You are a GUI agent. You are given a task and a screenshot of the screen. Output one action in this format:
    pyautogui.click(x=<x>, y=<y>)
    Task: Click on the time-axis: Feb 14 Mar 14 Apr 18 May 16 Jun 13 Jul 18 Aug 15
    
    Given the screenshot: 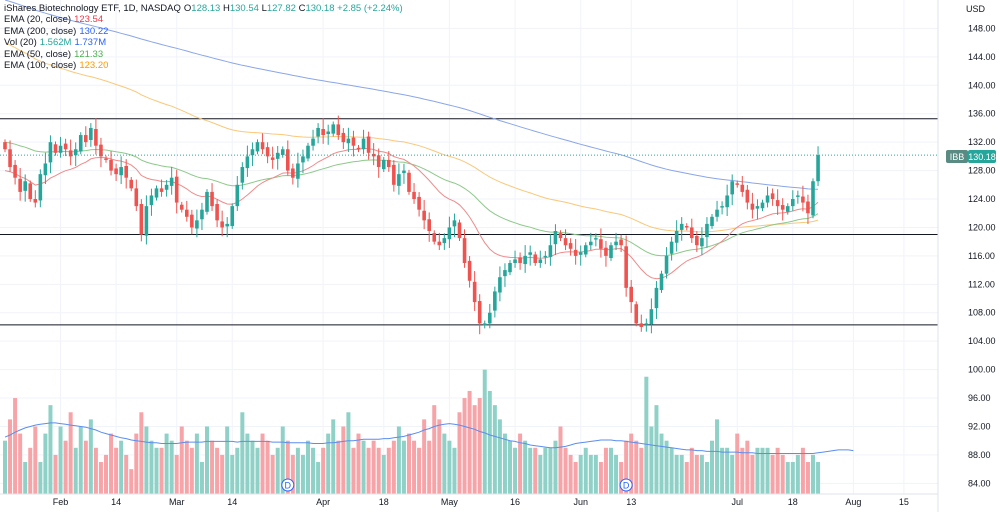 What is the action you would take?
    pyautogui.click(x=481, y=502)
    